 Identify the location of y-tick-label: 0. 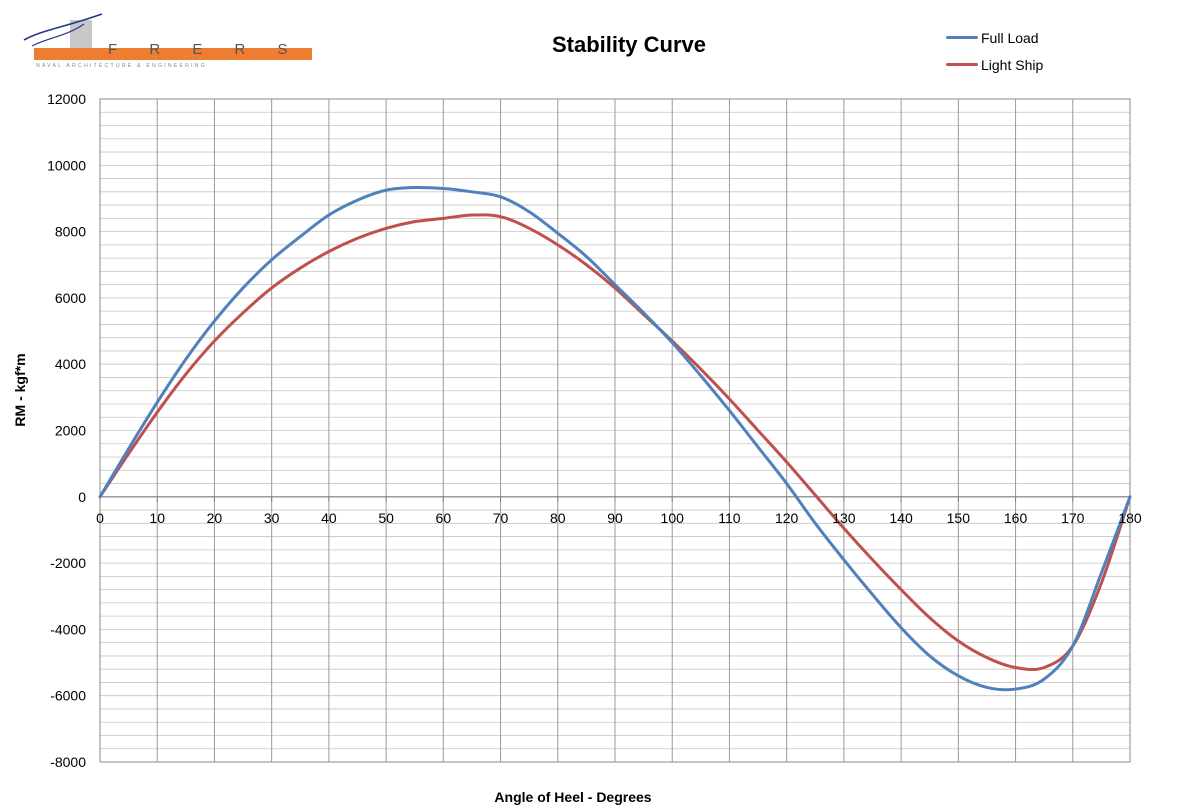
(82, 497).